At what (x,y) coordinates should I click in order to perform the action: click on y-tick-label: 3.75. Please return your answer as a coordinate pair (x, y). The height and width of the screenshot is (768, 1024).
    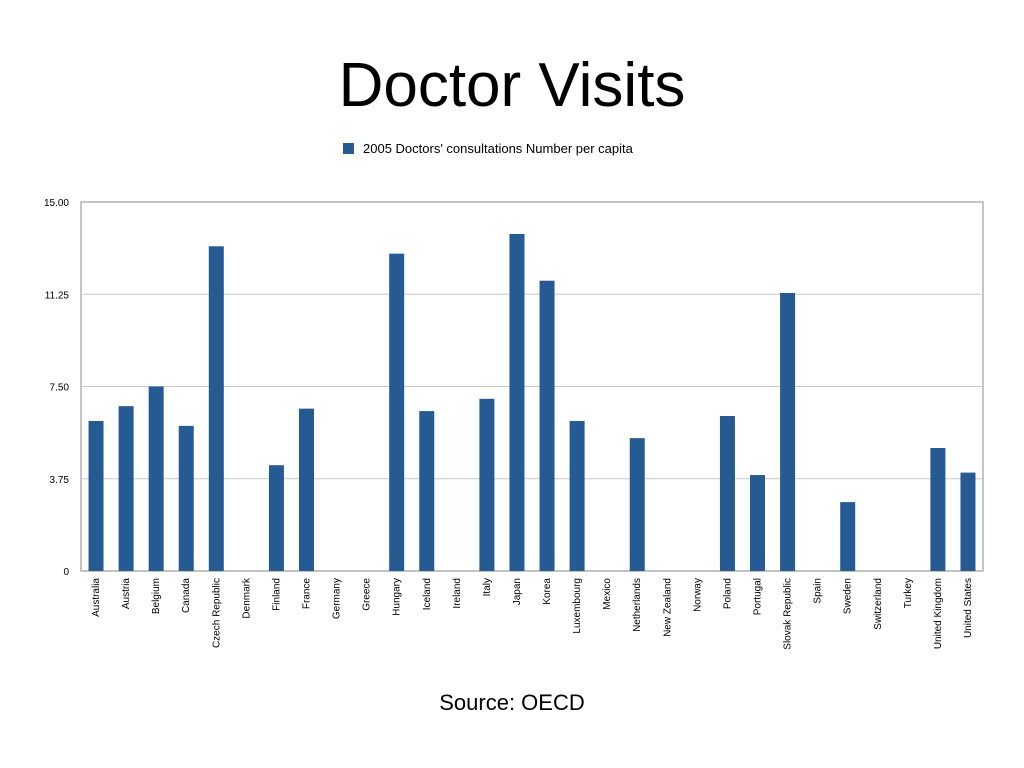
    Looking at the image, I should click on (60, 480).